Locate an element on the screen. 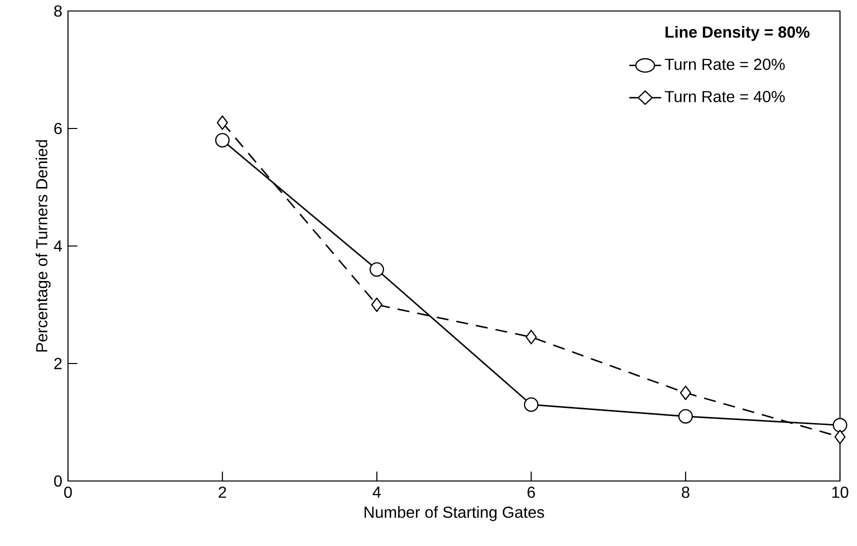 The image size is (857, 546). x-tick-label: 6 is located at coordinates (531, 492).